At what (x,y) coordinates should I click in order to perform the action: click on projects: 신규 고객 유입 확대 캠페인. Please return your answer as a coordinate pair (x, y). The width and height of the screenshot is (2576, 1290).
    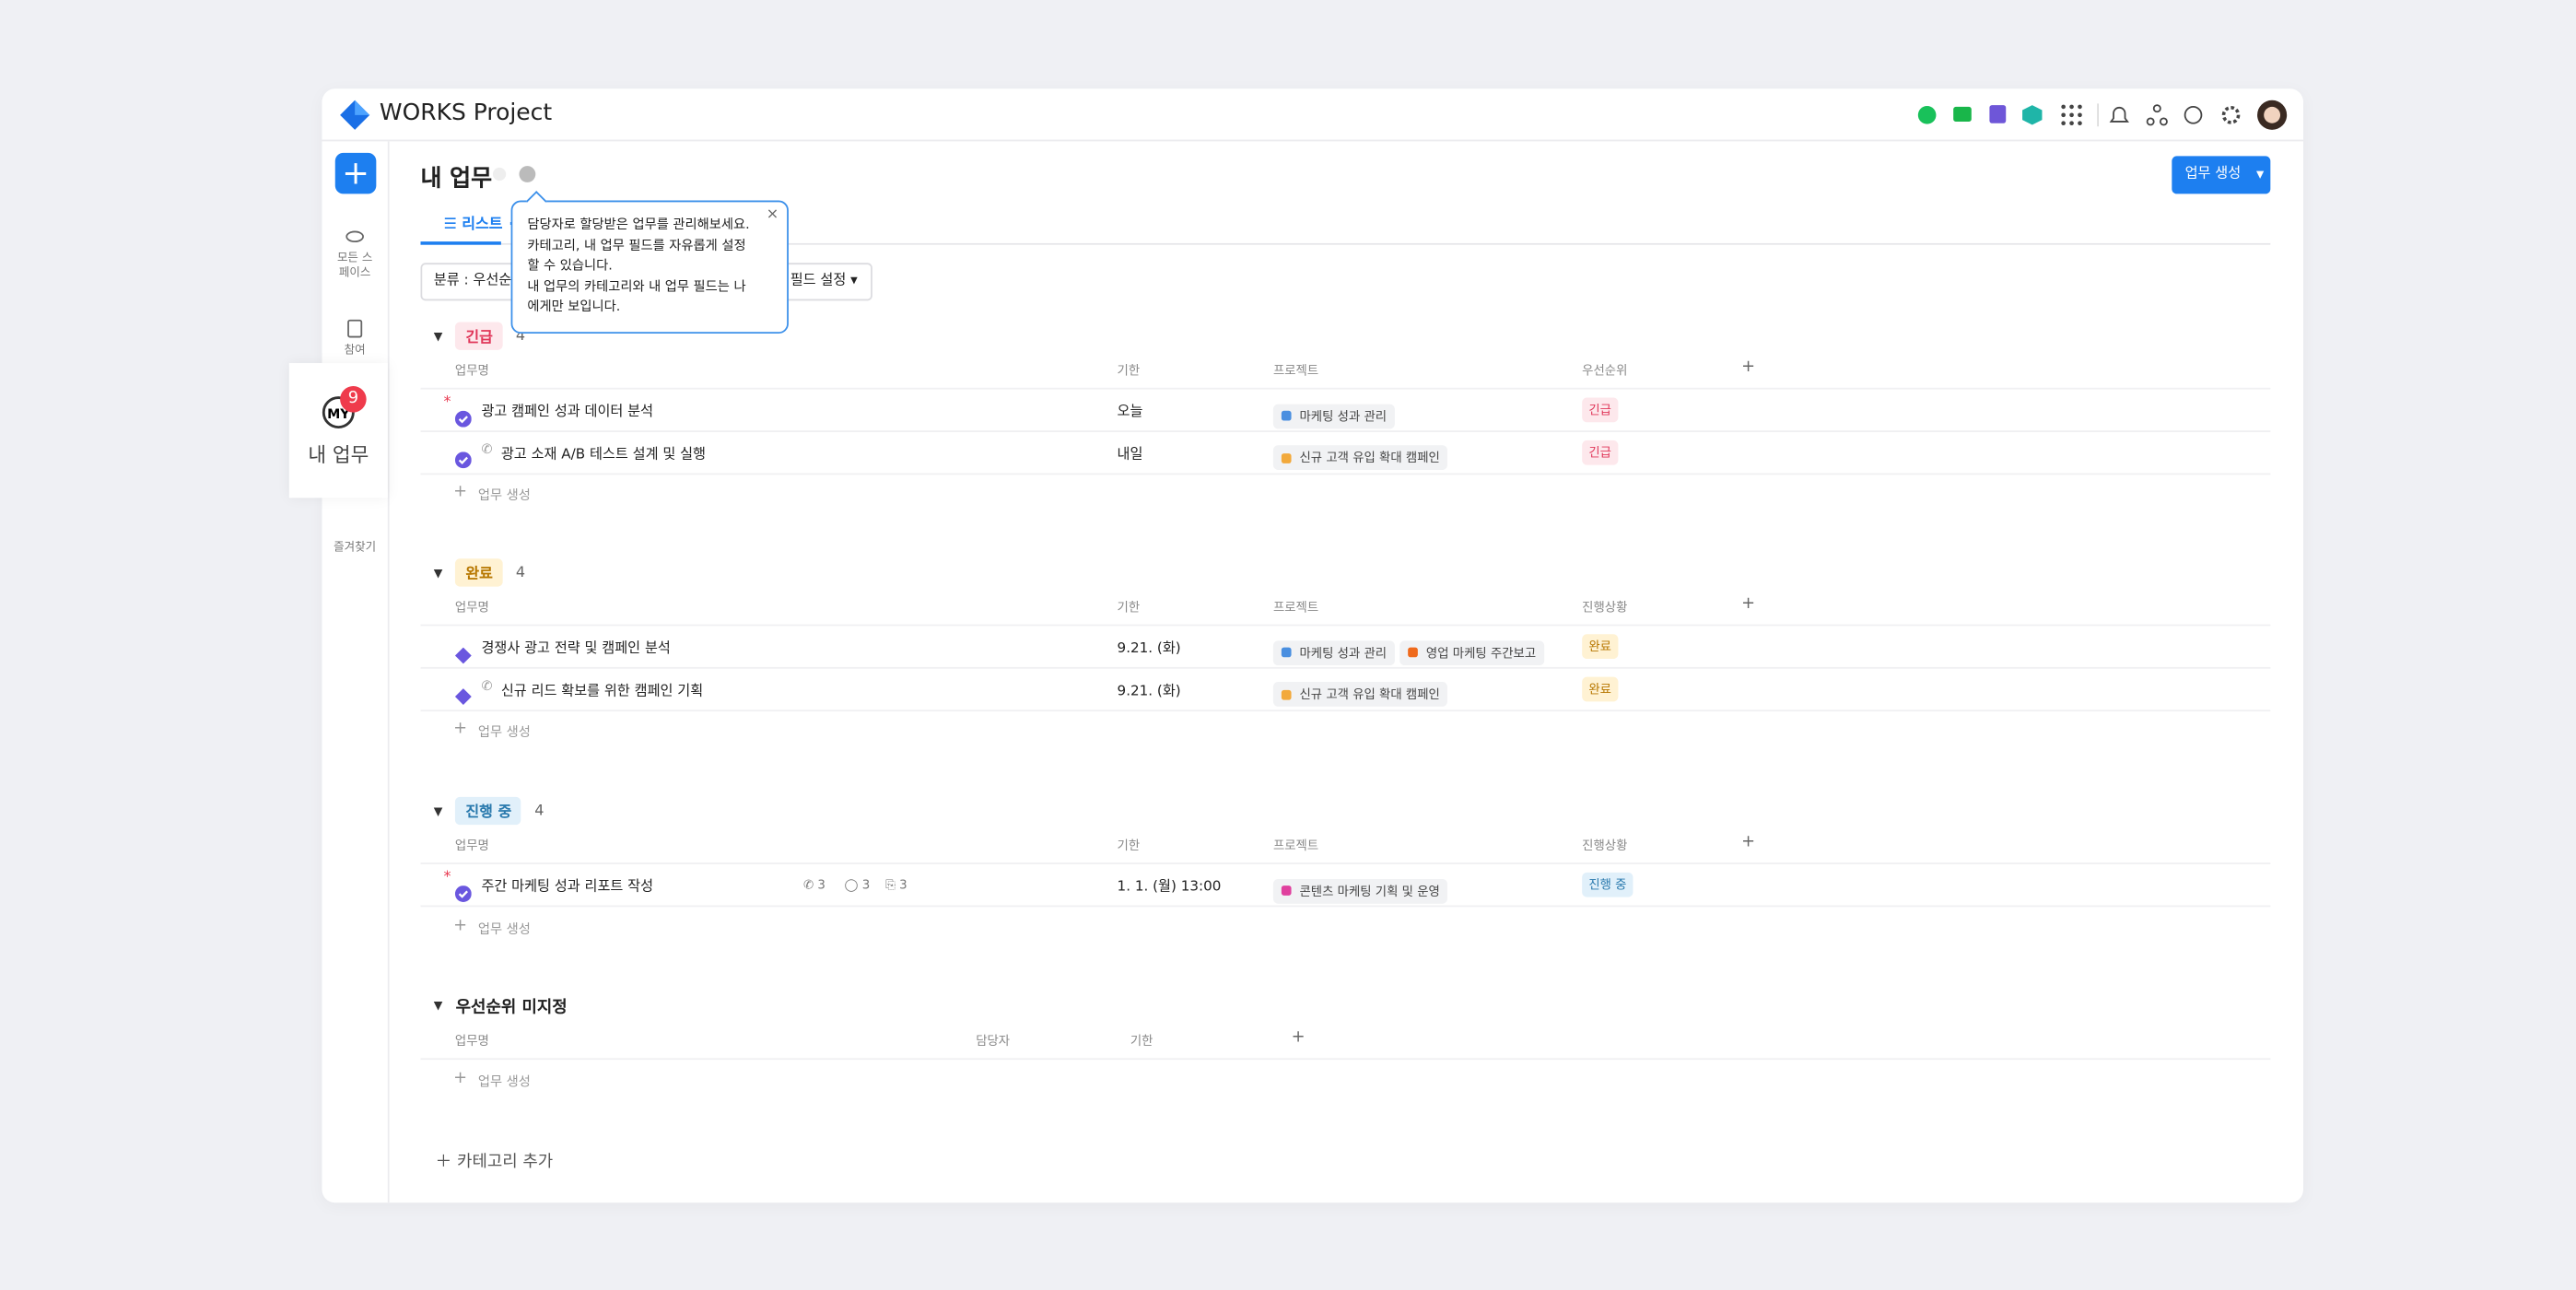
    Looking at the image, I should click on (1362, 454).